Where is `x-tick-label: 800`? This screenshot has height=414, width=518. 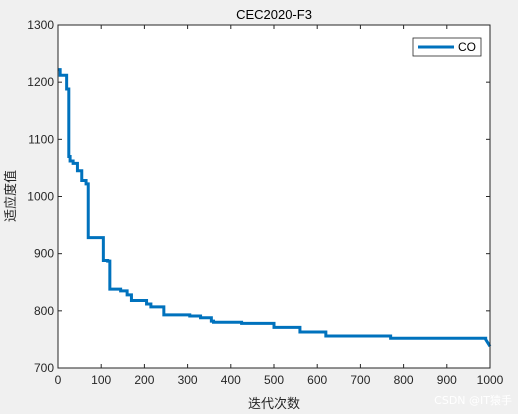 x-tick-label: 800 is located at coordinates (404, 380).